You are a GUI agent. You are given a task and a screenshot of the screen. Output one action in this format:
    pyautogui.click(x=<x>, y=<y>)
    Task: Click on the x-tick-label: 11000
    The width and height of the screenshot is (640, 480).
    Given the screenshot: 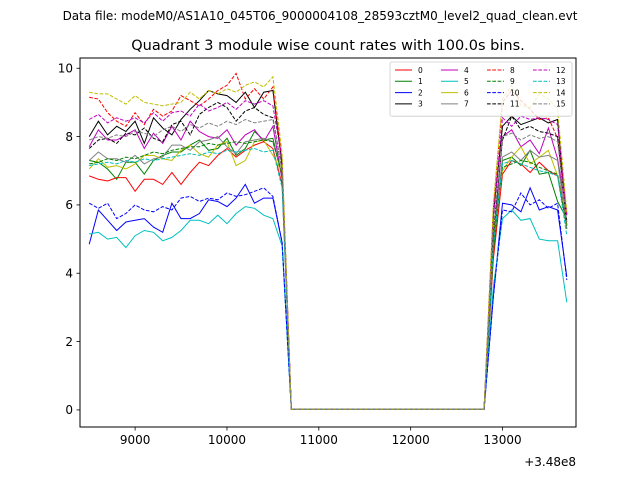 What is the action you would take?
    pyautogui.click(x=319, y=440)
    